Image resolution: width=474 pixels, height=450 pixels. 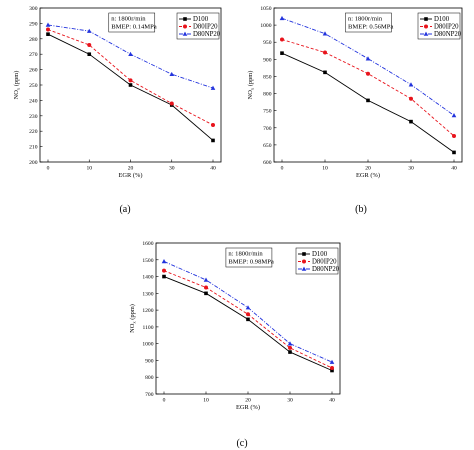 I want to click on y-tick-label: 1600, so click(x=147, y=244).